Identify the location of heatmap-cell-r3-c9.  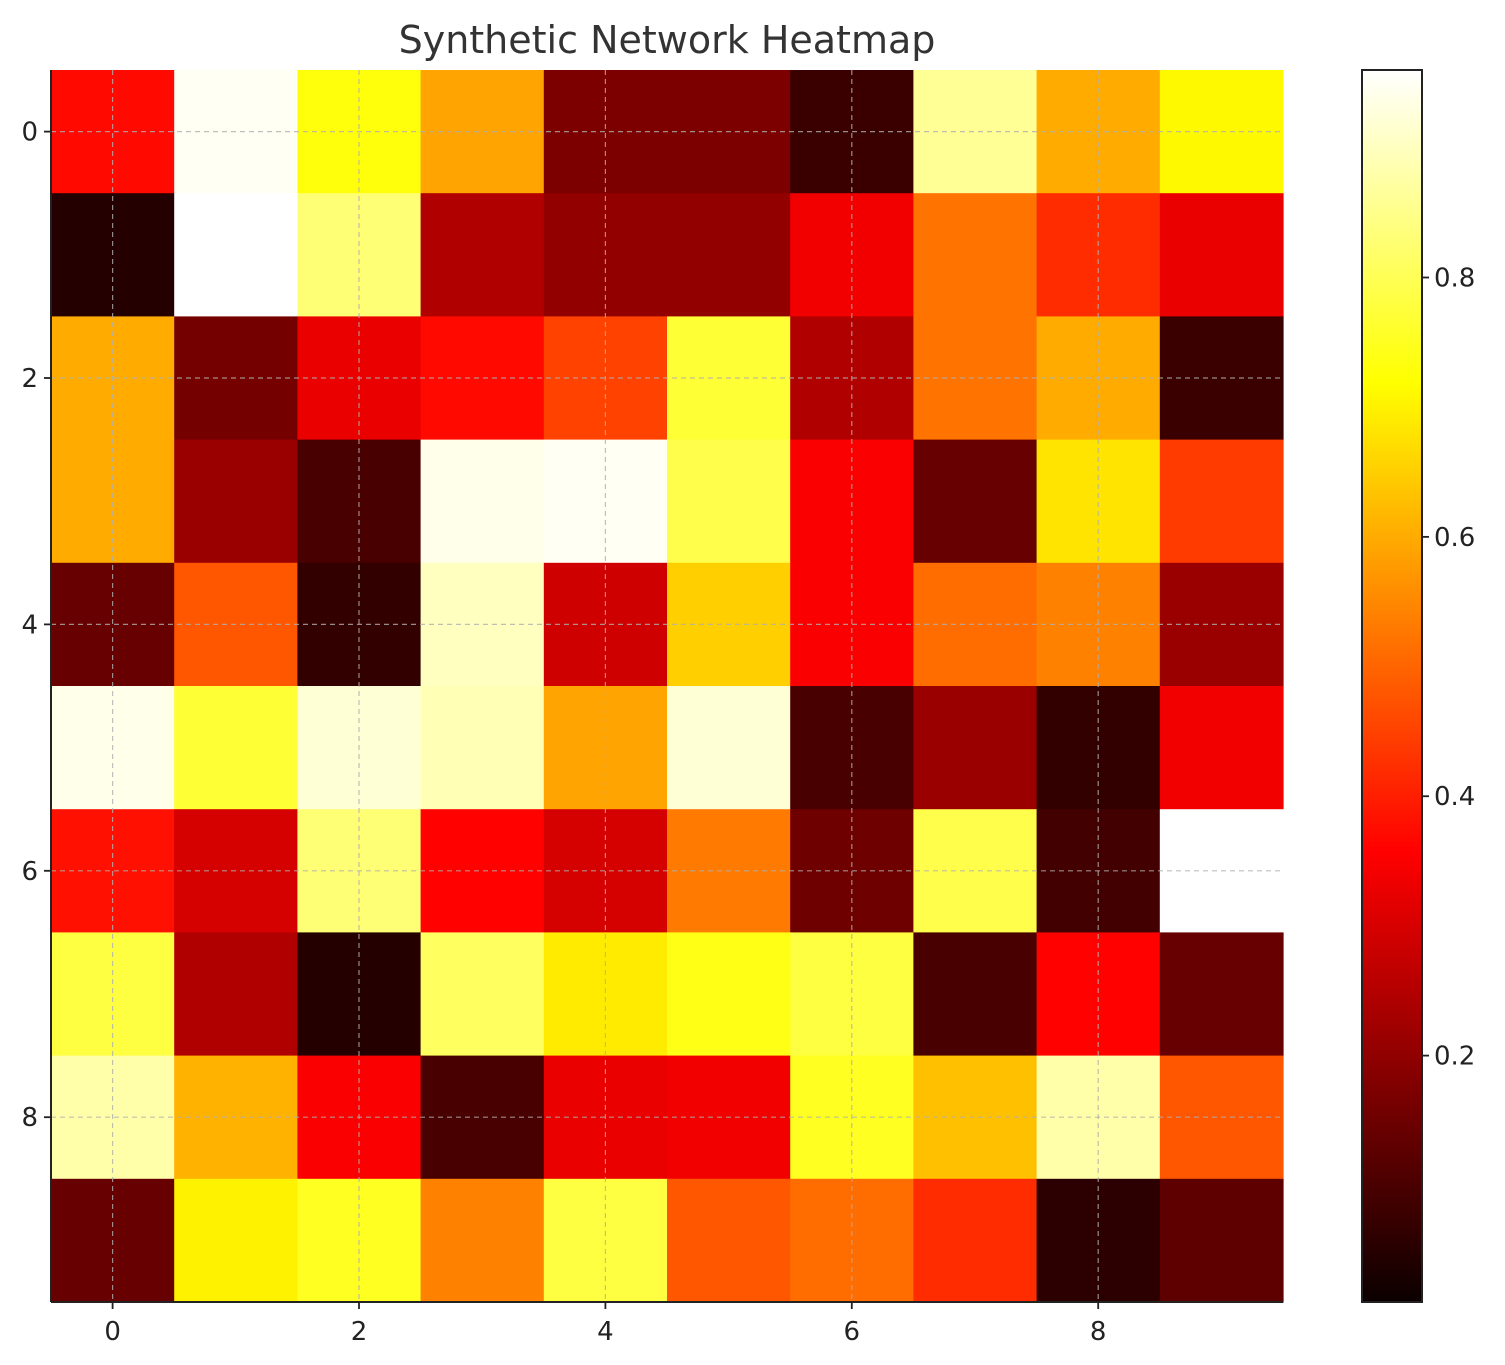
(1221, 501).